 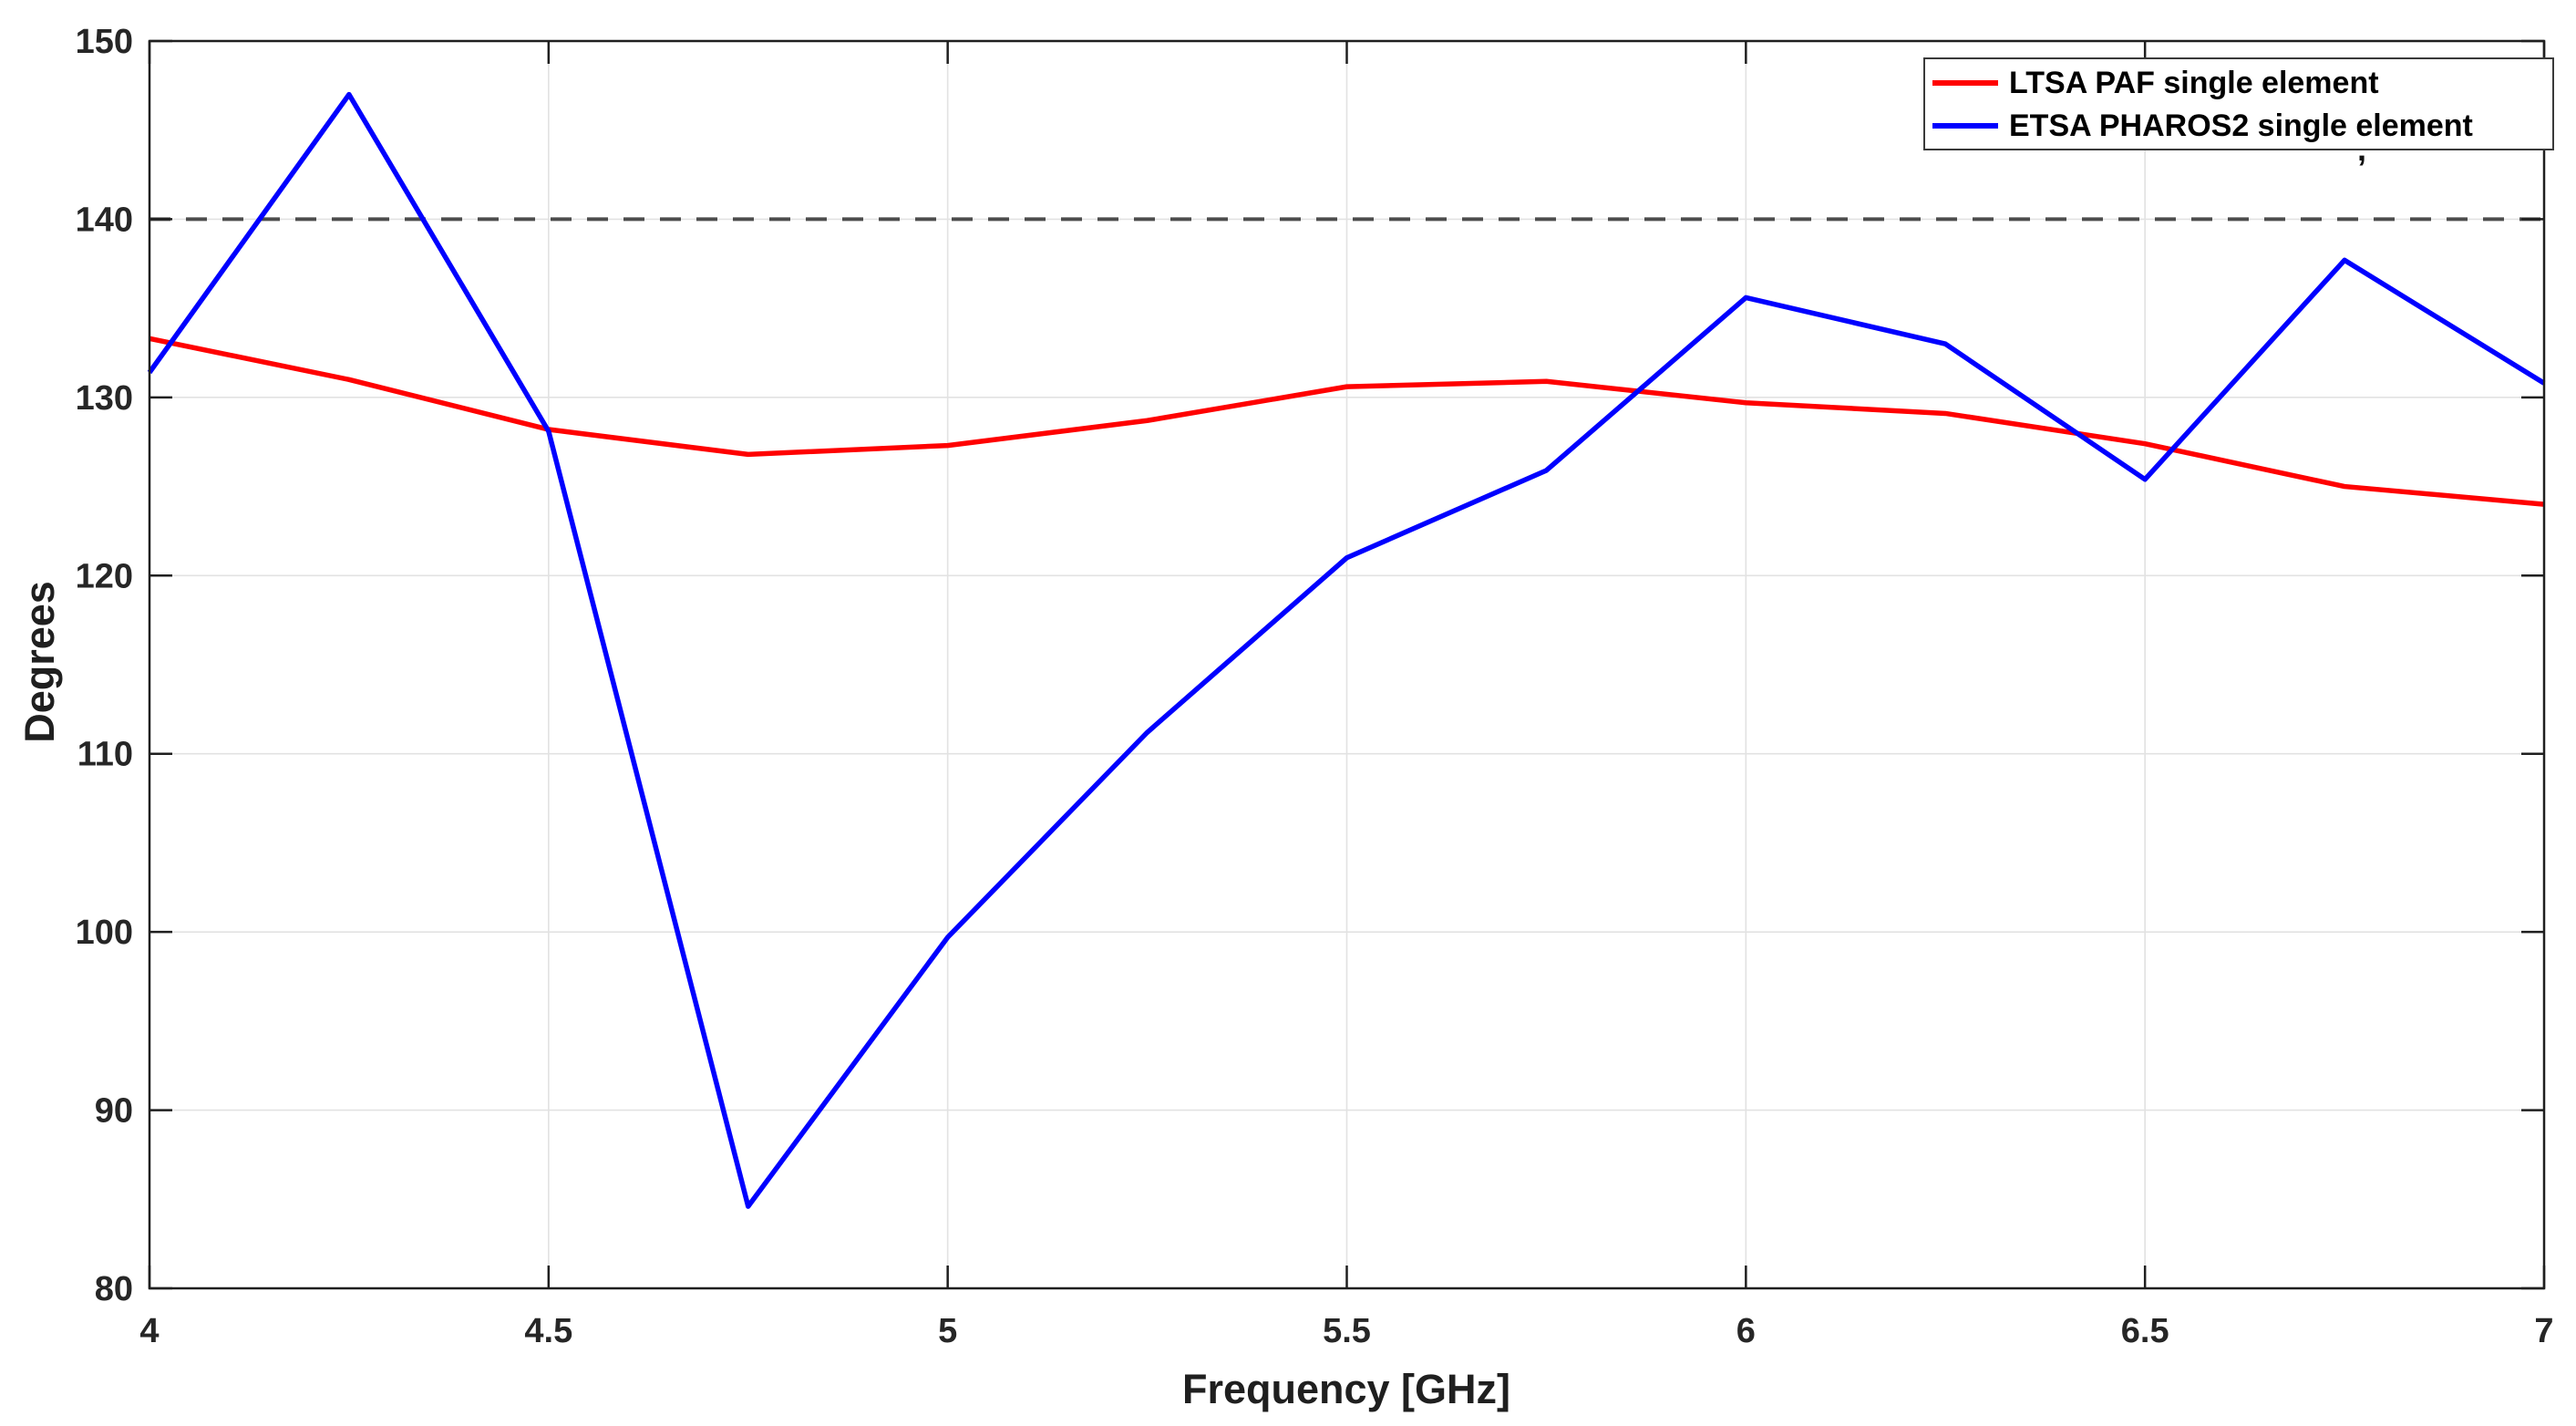 I want to click on legend-label-etsa: ETSA PHAROS2 single element, so click(x=2241, y=125).